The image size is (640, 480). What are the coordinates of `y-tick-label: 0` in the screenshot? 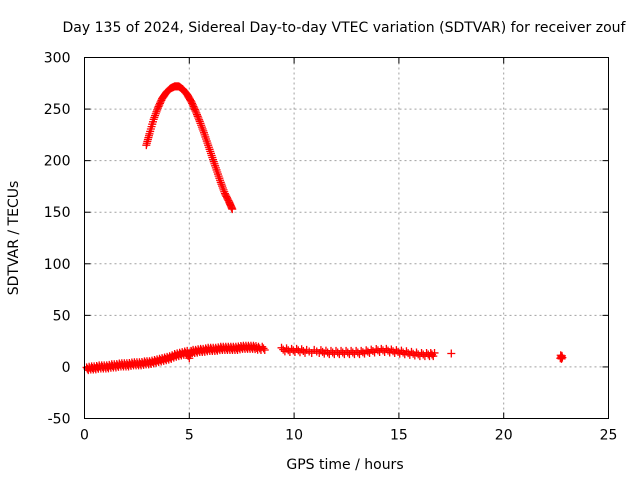 It's located at (66, 368).